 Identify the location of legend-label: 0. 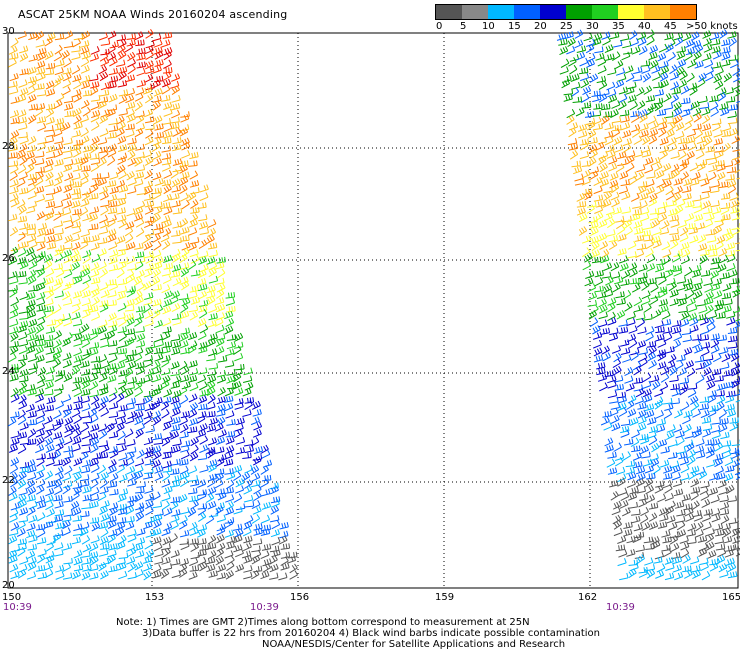
(439, 26).